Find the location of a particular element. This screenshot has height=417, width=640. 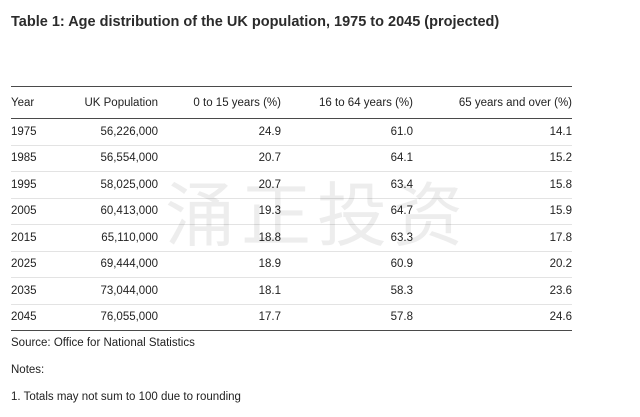

cell-16-64: 61.0 is located at coordinates (347, 132).